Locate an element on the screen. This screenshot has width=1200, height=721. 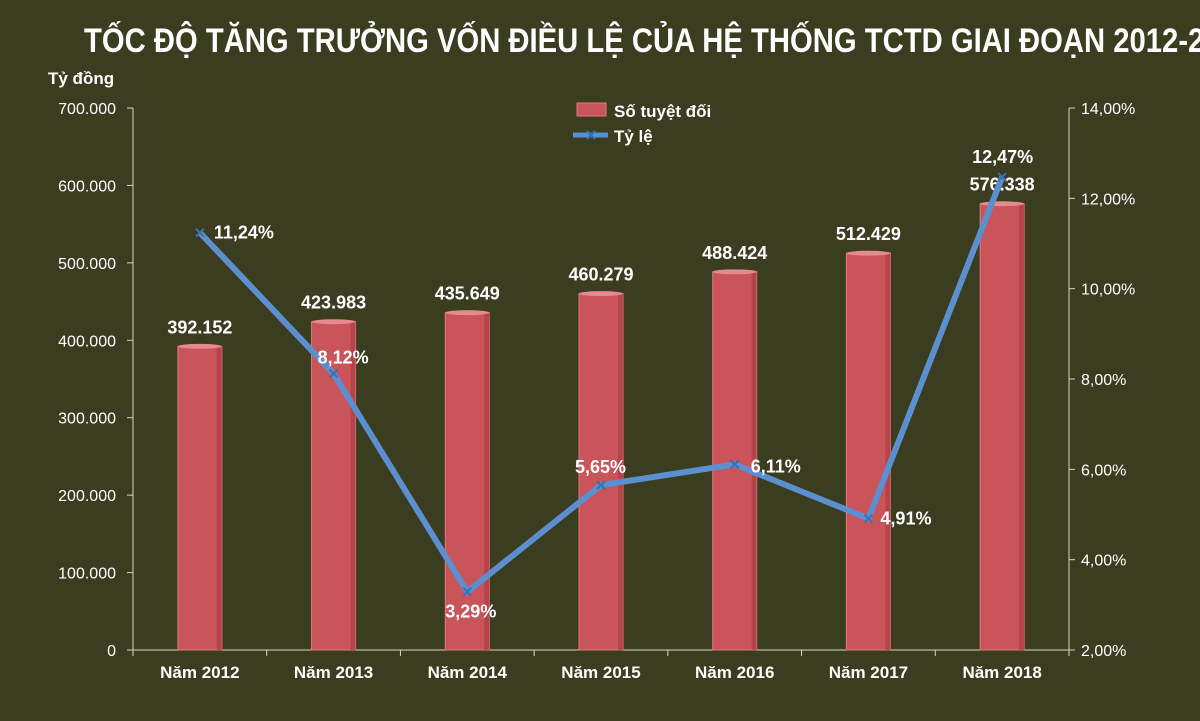
y-tick-label: 200.000 is located at coordinates (87, 496).